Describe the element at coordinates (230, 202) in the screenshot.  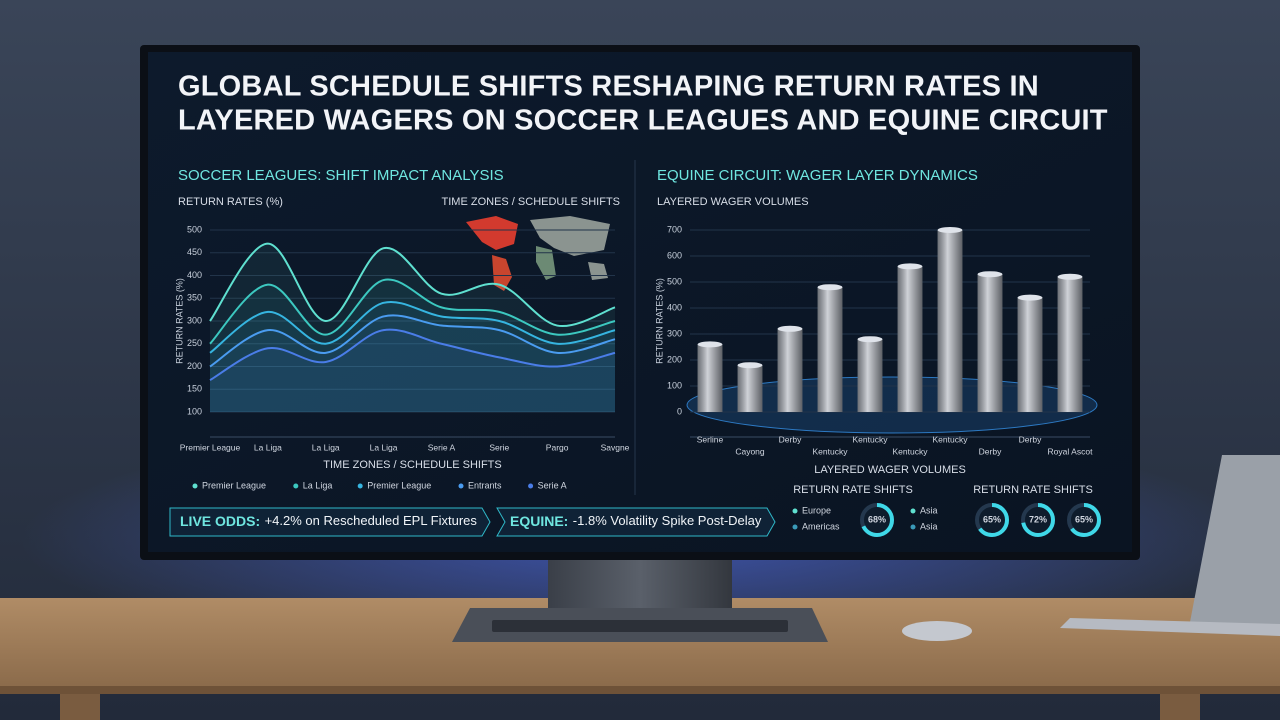
I see `chart-subtitle: RETURN RATES (%)` at that location.